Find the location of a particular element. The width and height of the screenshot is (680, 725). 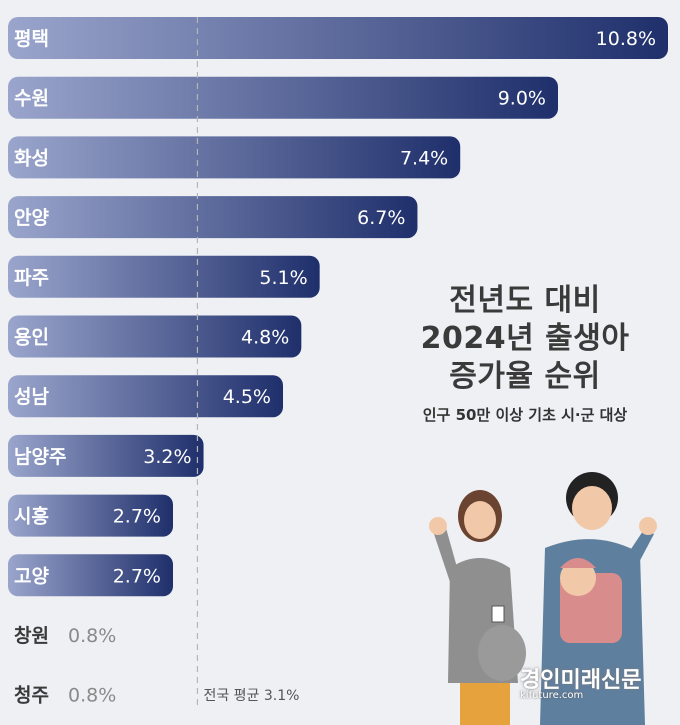

category-label: 파주 is located at coordinates (31, 278).